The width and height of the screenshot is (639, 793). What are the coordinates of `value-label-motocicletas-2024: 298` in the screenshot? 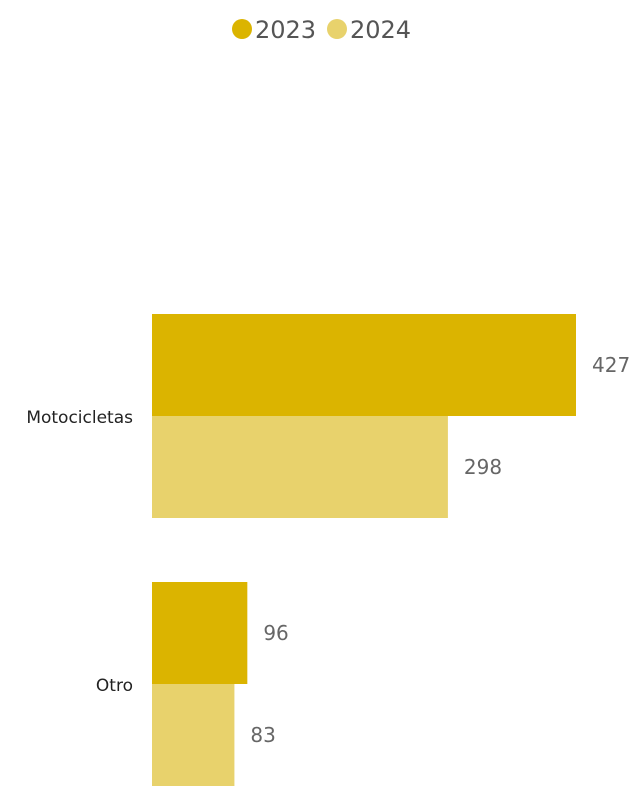 It's located at (483, 467).